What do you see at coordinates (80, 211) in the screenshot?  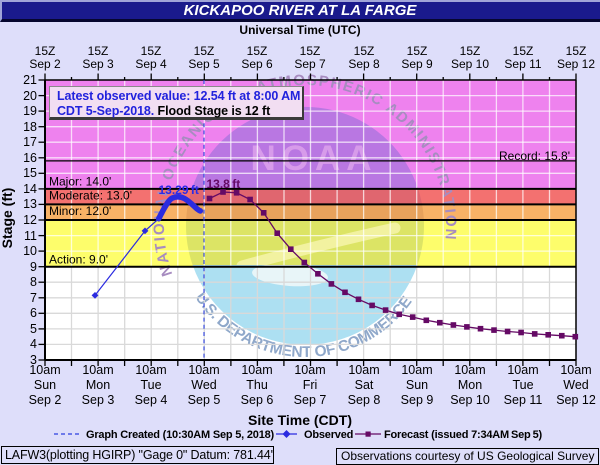 I see `svg-text: Minor: 12.0'` at bounding box center [80, 211].